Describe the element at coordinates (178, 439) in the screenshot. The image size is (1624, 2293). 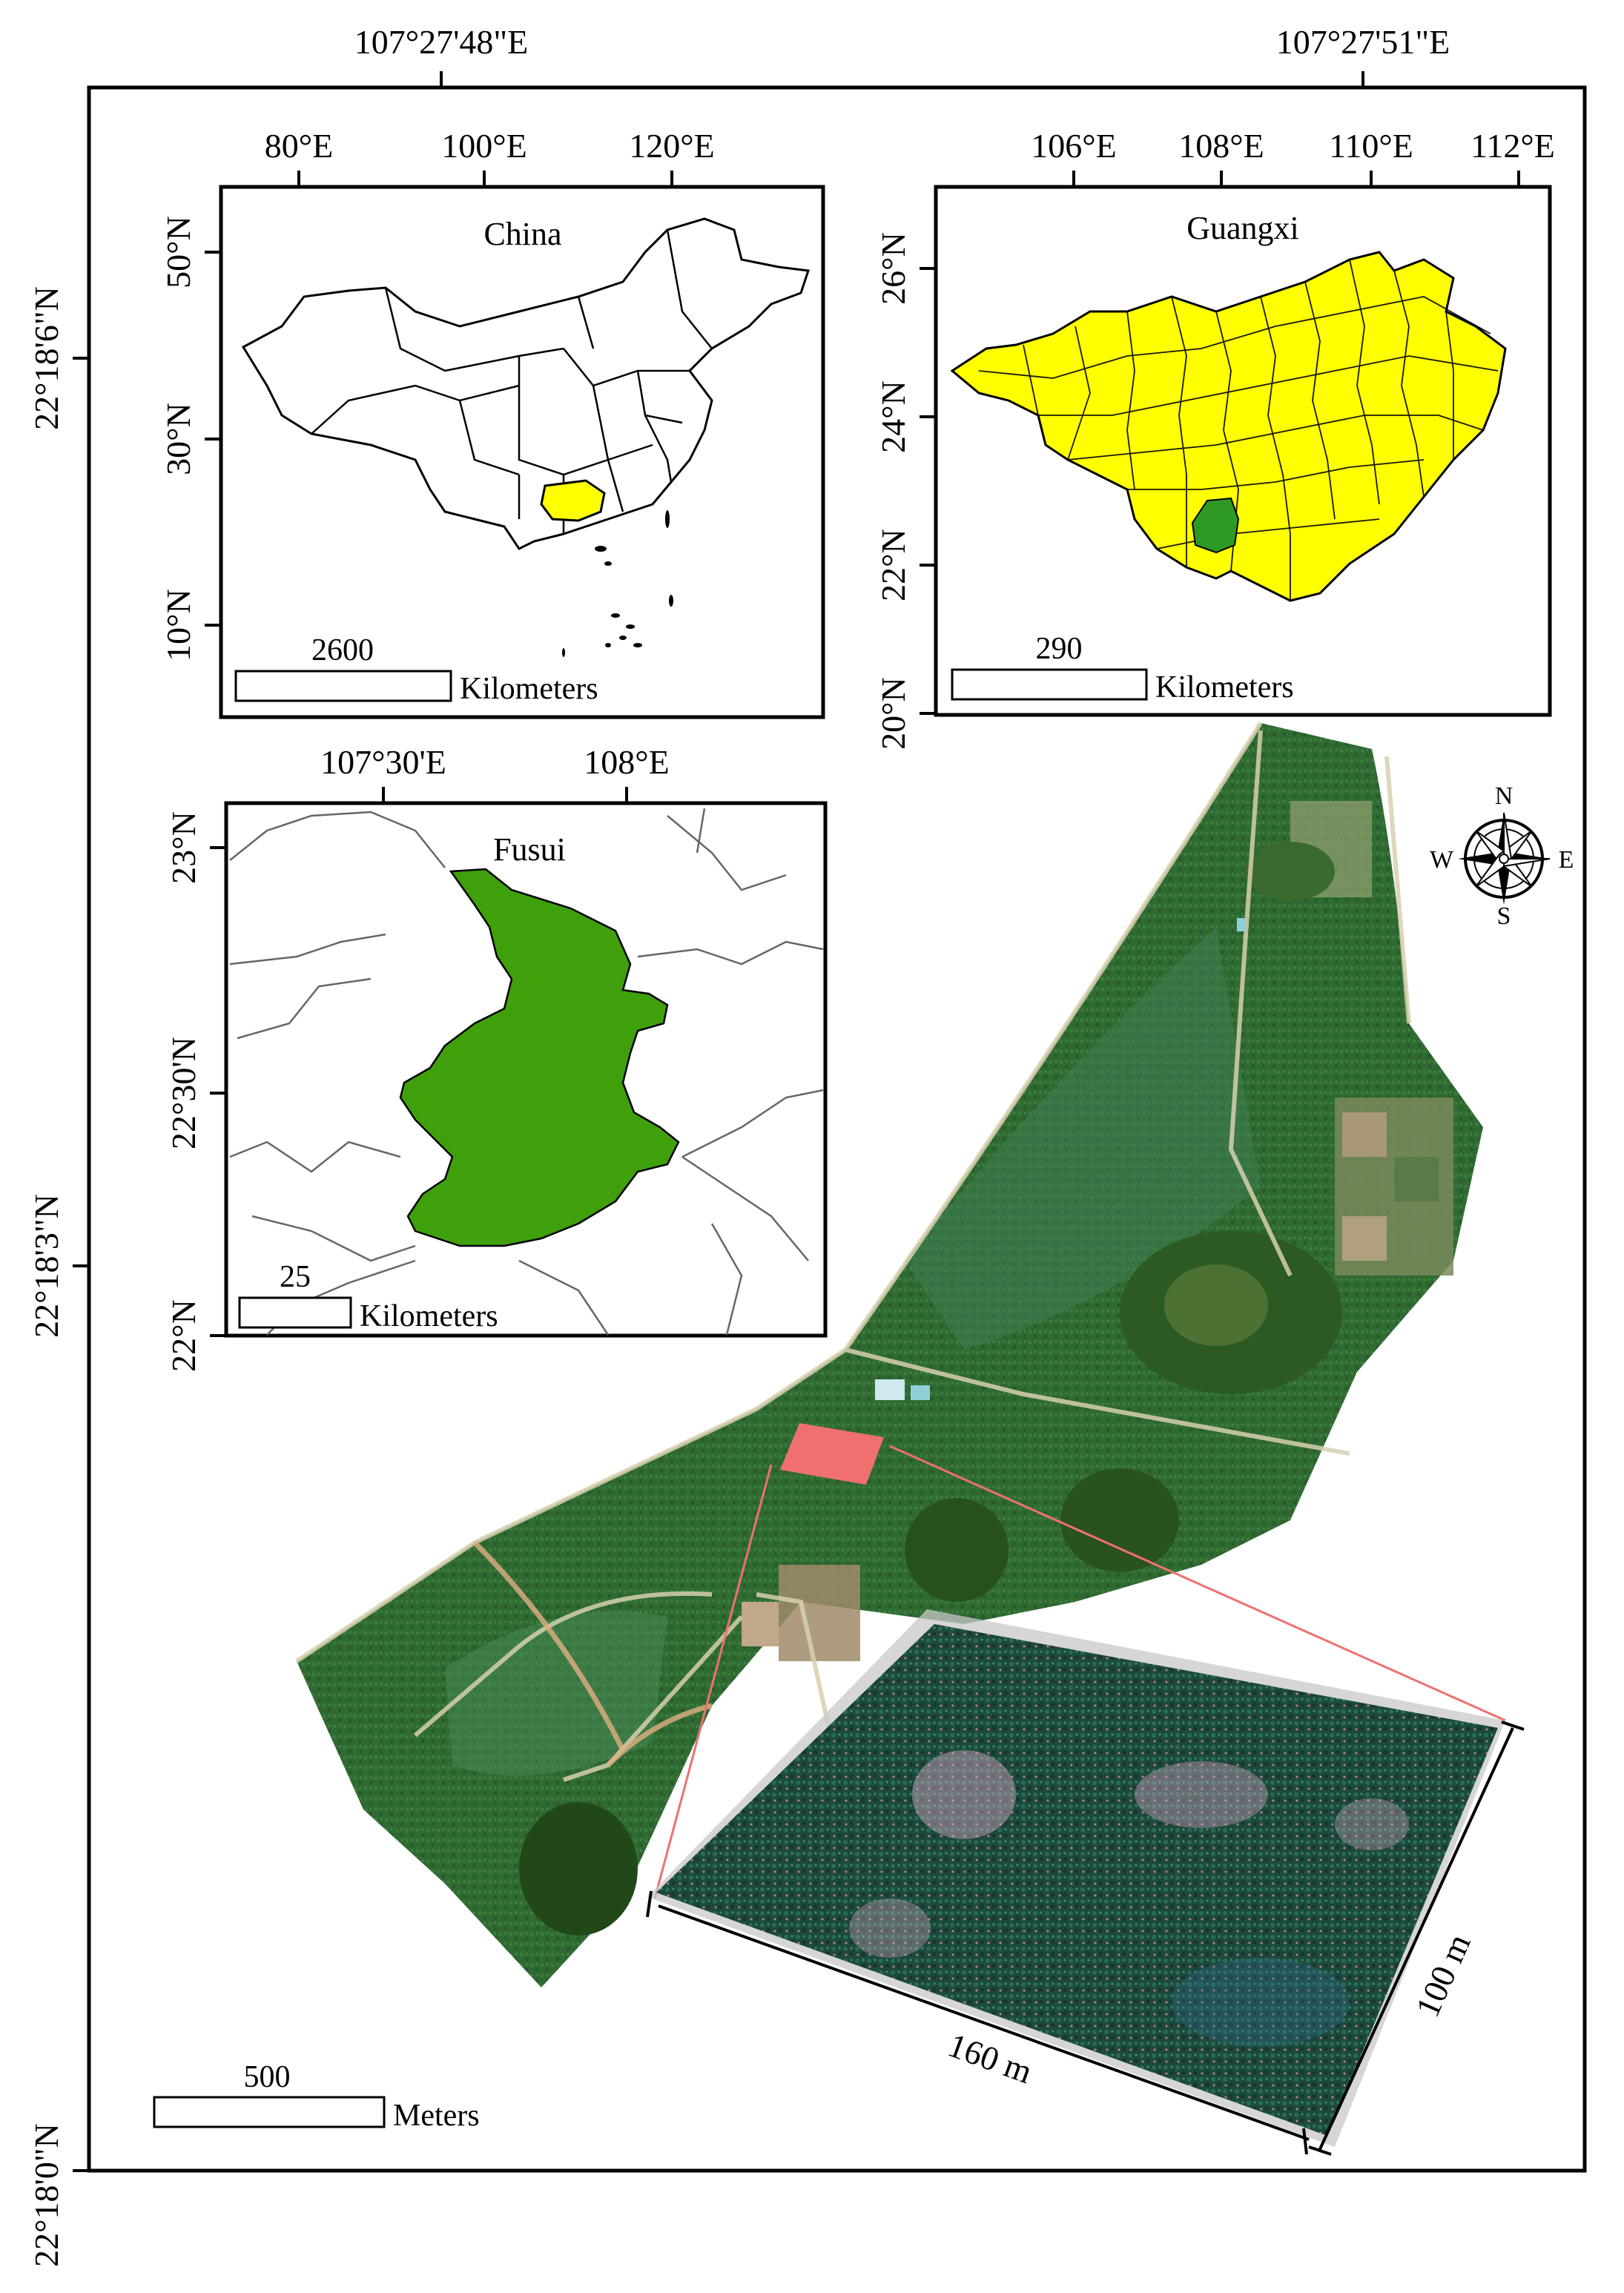
I see `china-left-label: 30°N` at that location.